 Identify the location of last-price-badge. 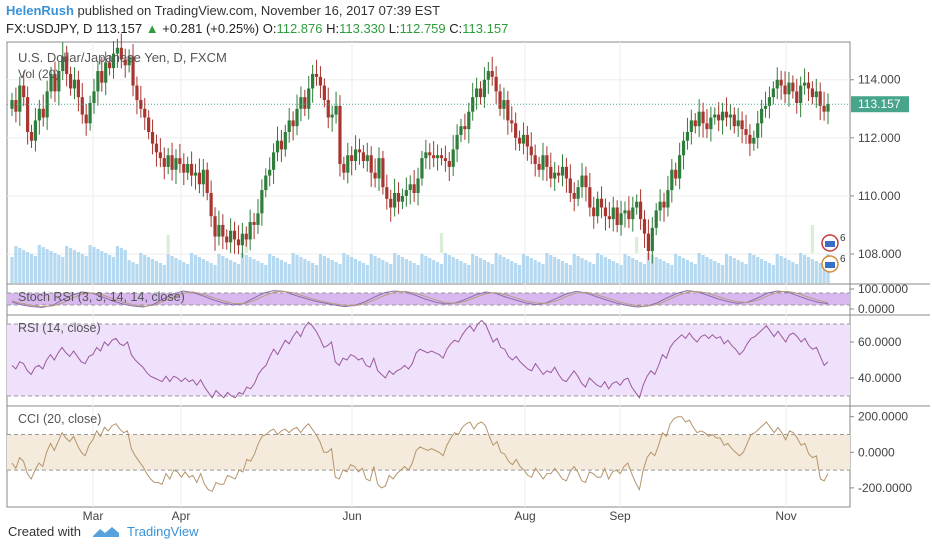
(880, 104).